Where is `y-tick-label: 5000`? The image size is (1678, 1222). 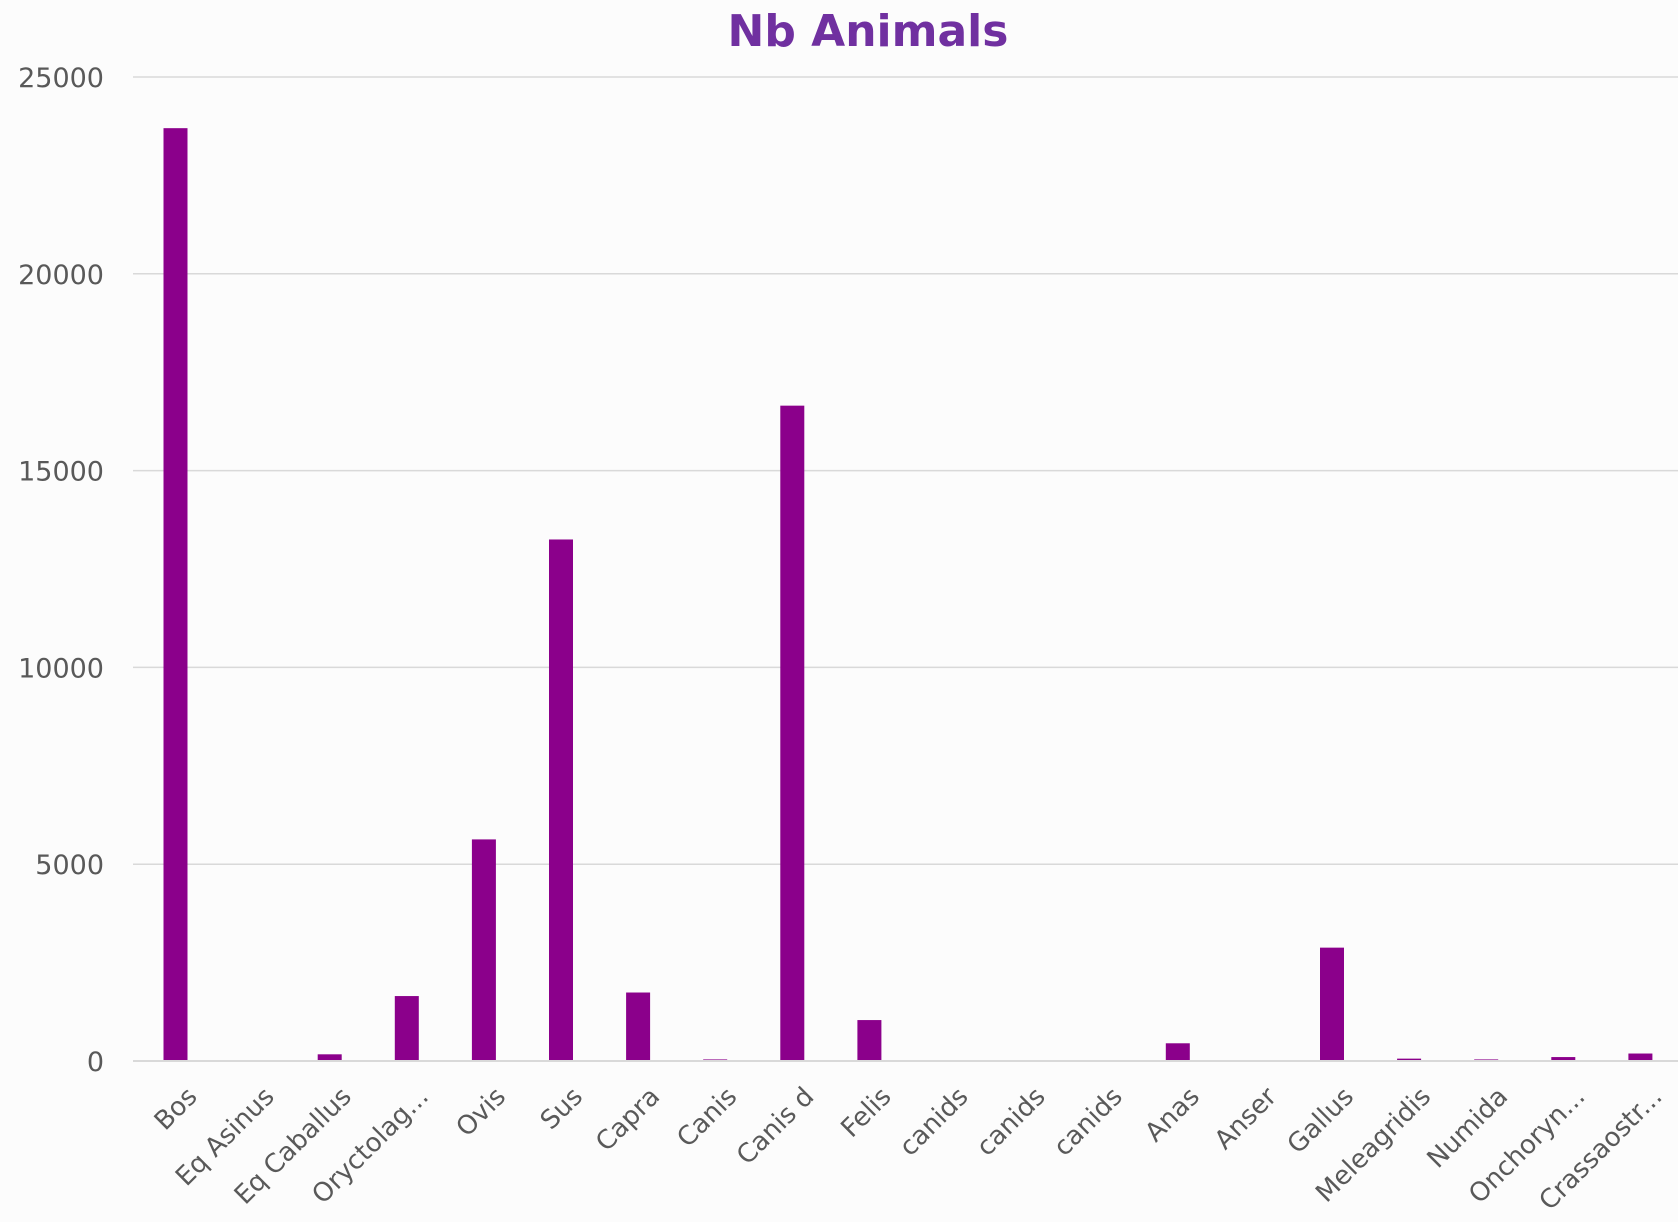
y-tick-label: 5000 is located at coordinates (69, 865).